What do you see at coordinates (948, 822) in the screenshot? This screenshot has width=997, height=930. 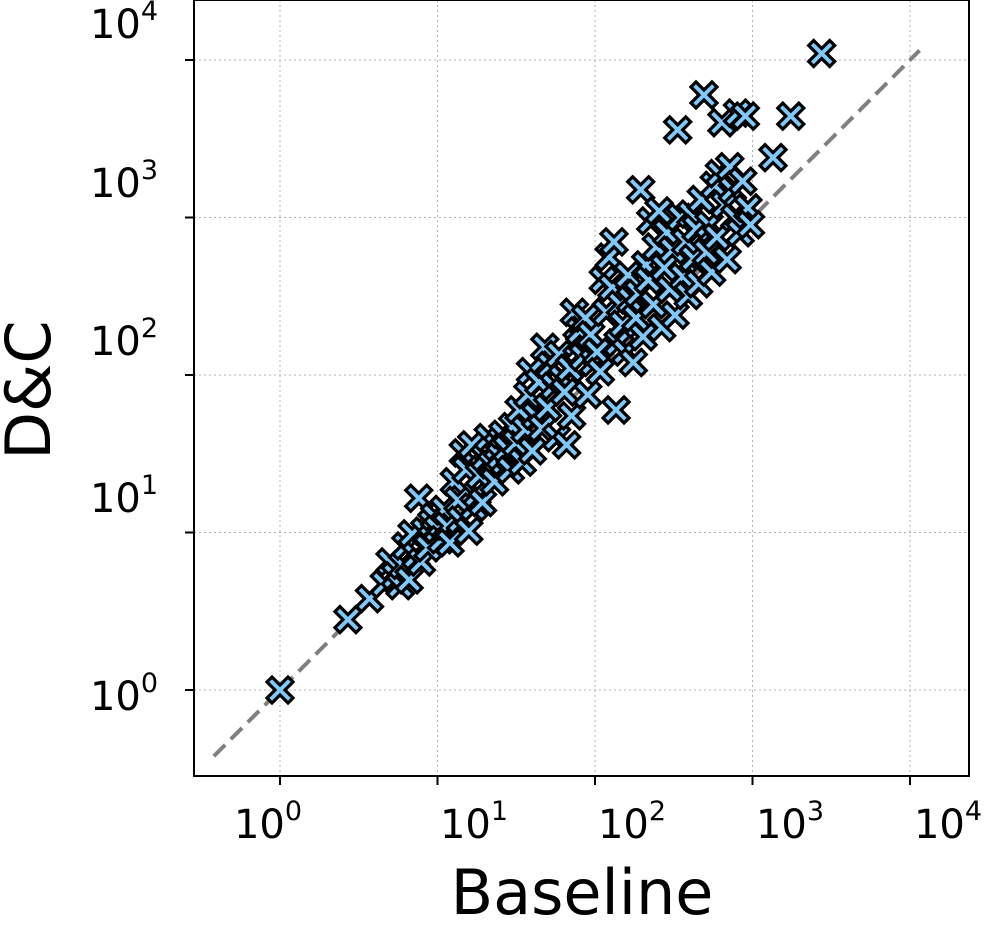 I see `x-tick-label: 10⁴` at bounding box center [948, 822].